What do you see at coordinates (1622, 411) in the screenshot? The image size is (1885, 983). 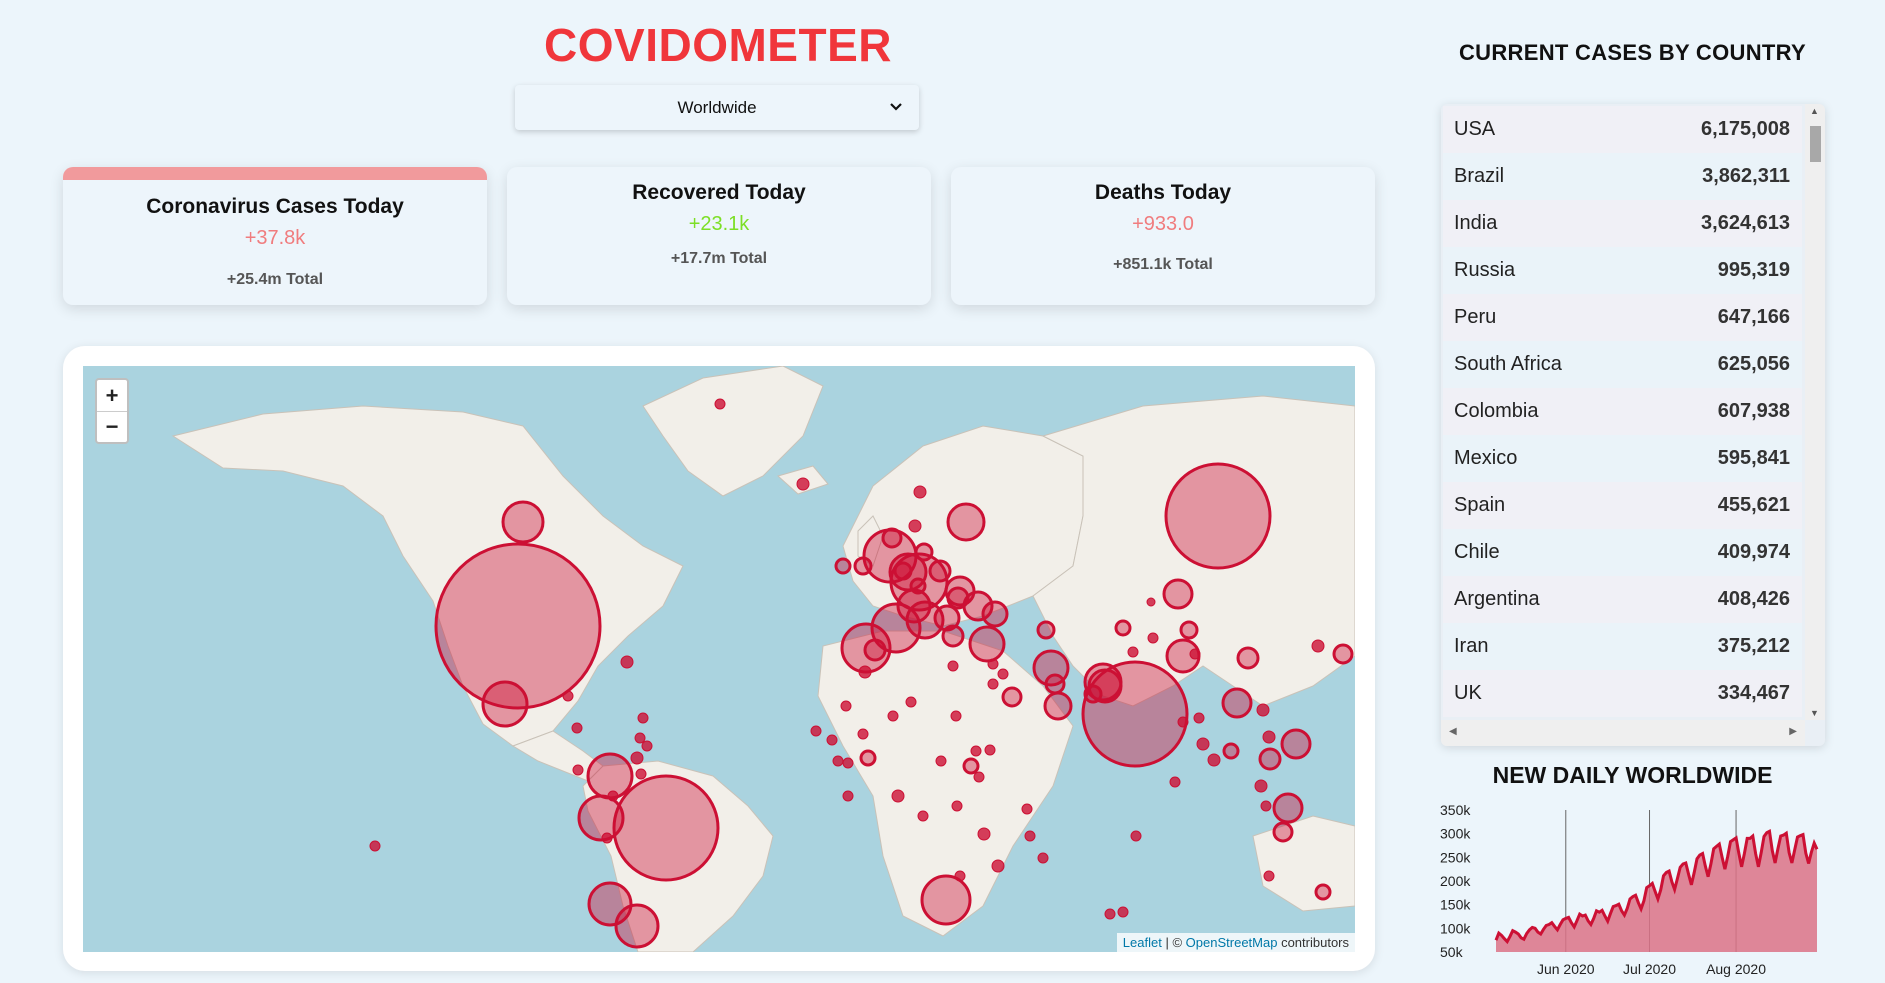 I see `country-row: Colombia 607,938` at bounding box center [1622, 411].